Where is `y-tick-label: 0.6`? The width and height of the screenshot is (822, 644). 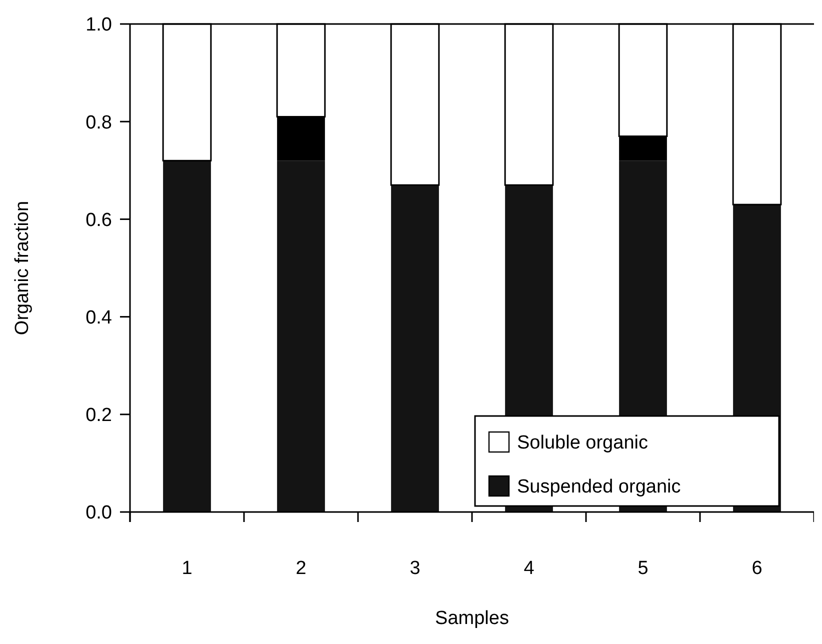 y-tick-label: 0.6 is located at coordinates (99, 220).